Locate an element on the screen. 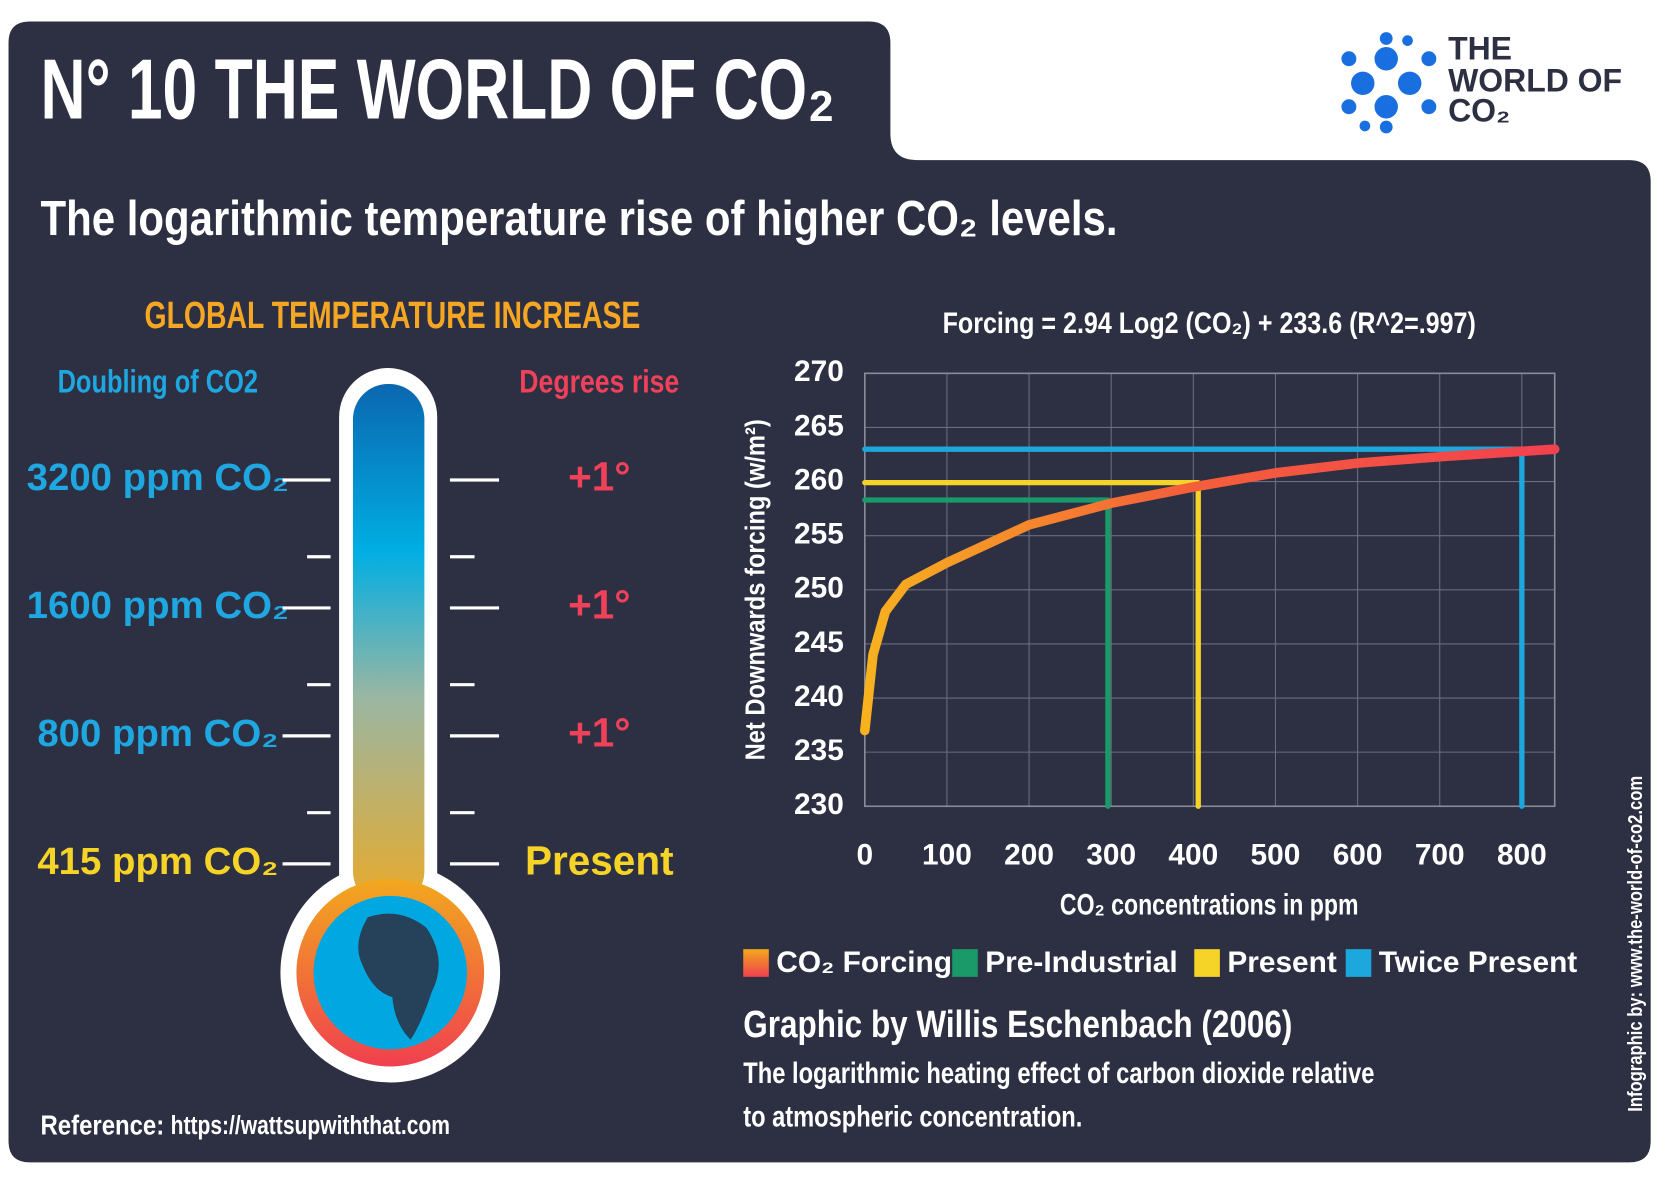 This screenshot has height=1186, width=1672. logo-text: WORLD OF is located at coordinates (1535, 81).